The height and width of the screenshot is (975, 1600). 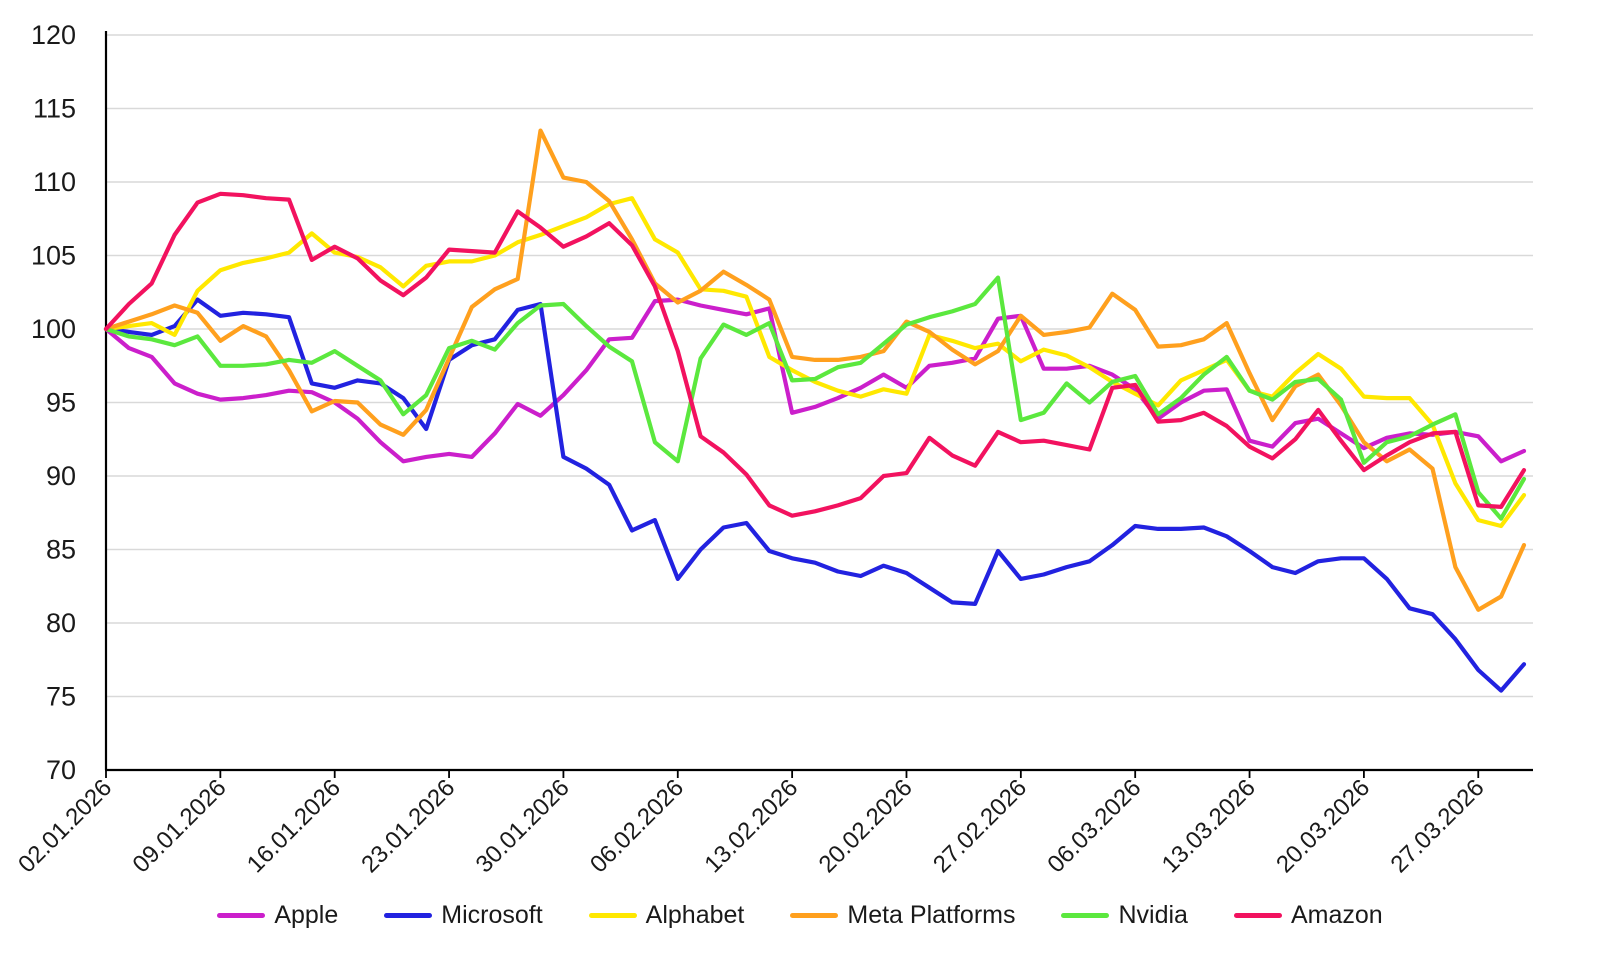 What do you see at coordinates (408, 826) in the screenshot?
I see `x-tick-label: 23.01.2026` at bounding box center [408, 826].